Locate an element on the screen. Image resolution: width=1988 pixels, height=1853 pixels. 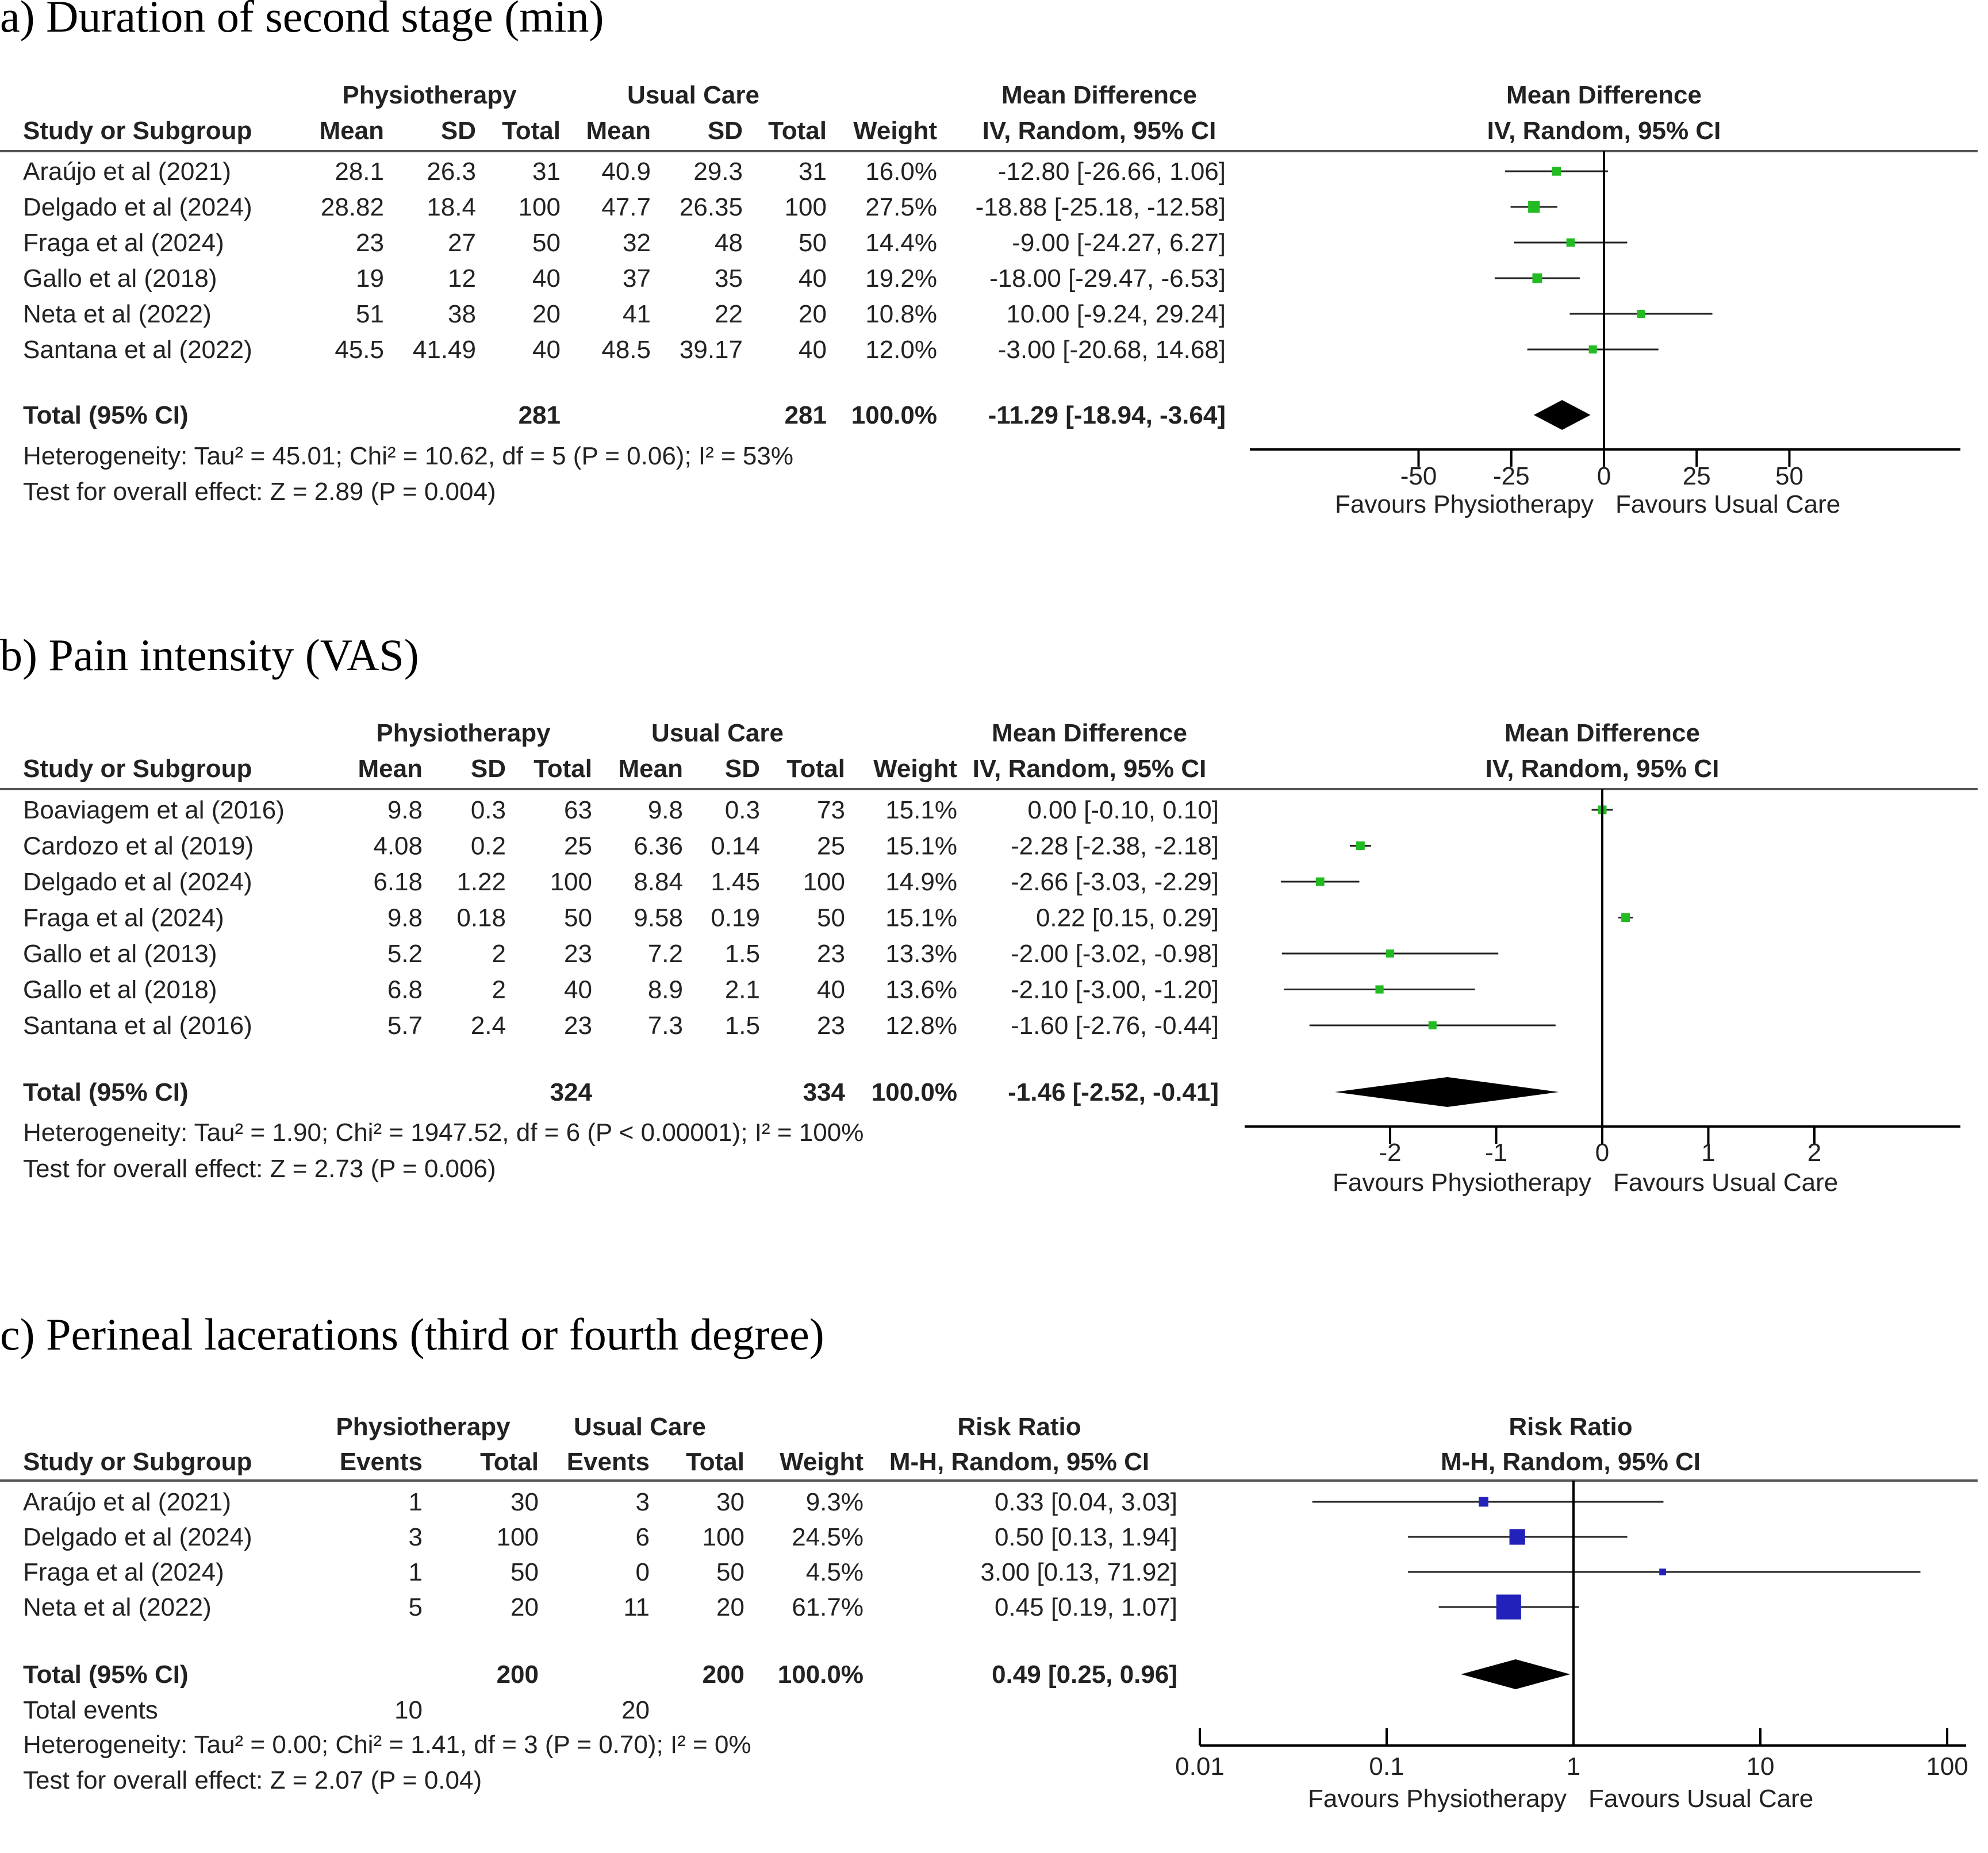
x-tick-label: -2 is located at coordinates (1390, 1153).